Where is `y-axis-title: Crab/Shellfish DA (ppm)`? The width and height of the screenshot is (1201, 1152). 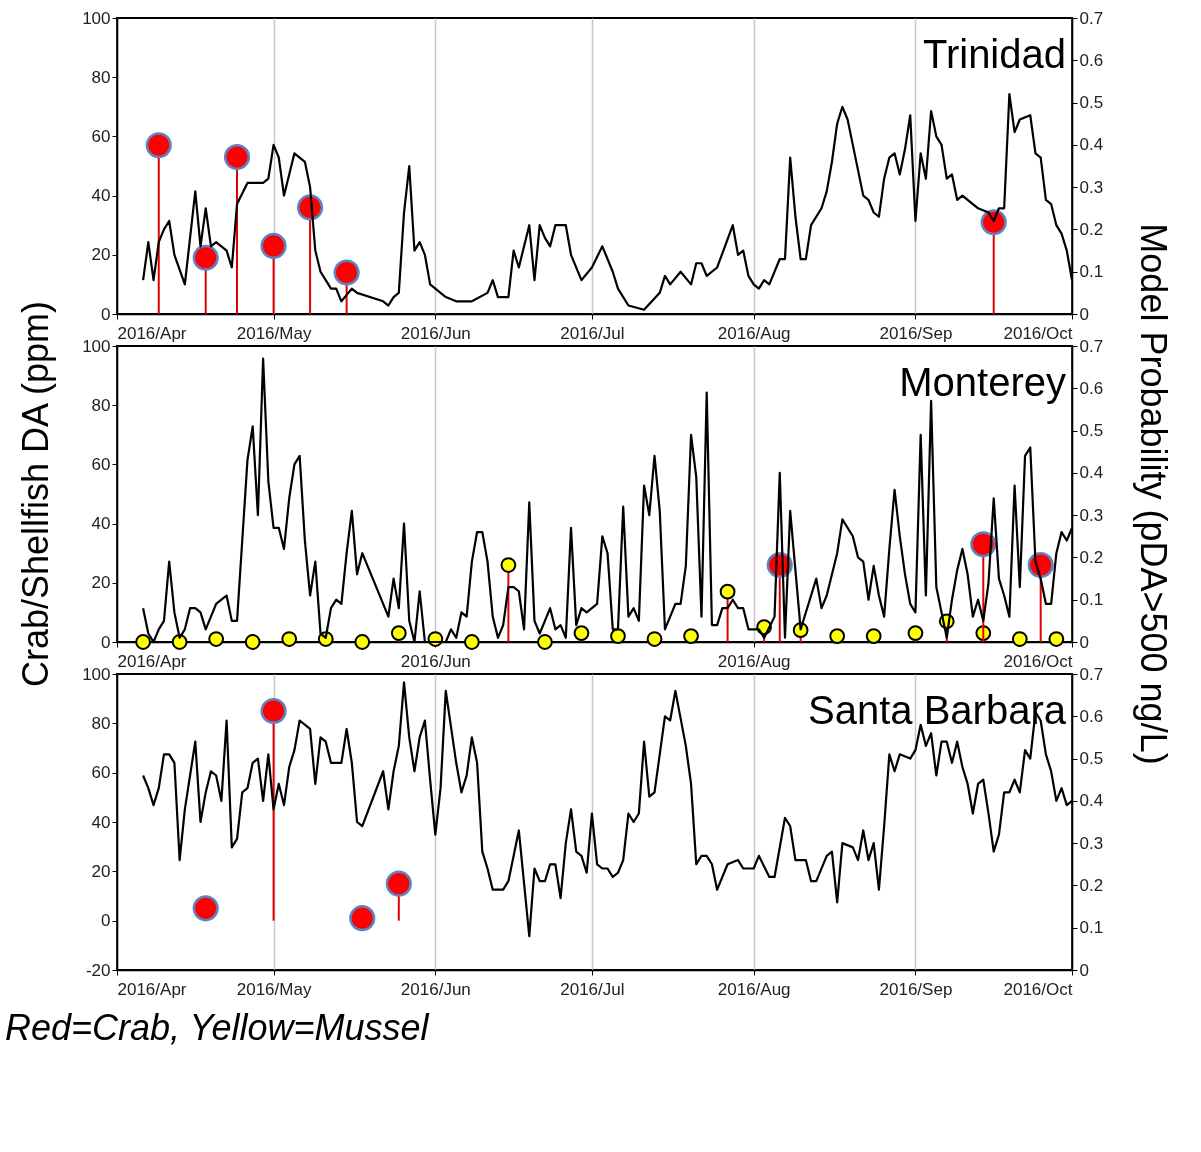
y-axis-title: Crab/Shellfish DA (ppm) is located at coordinates (35, 494).